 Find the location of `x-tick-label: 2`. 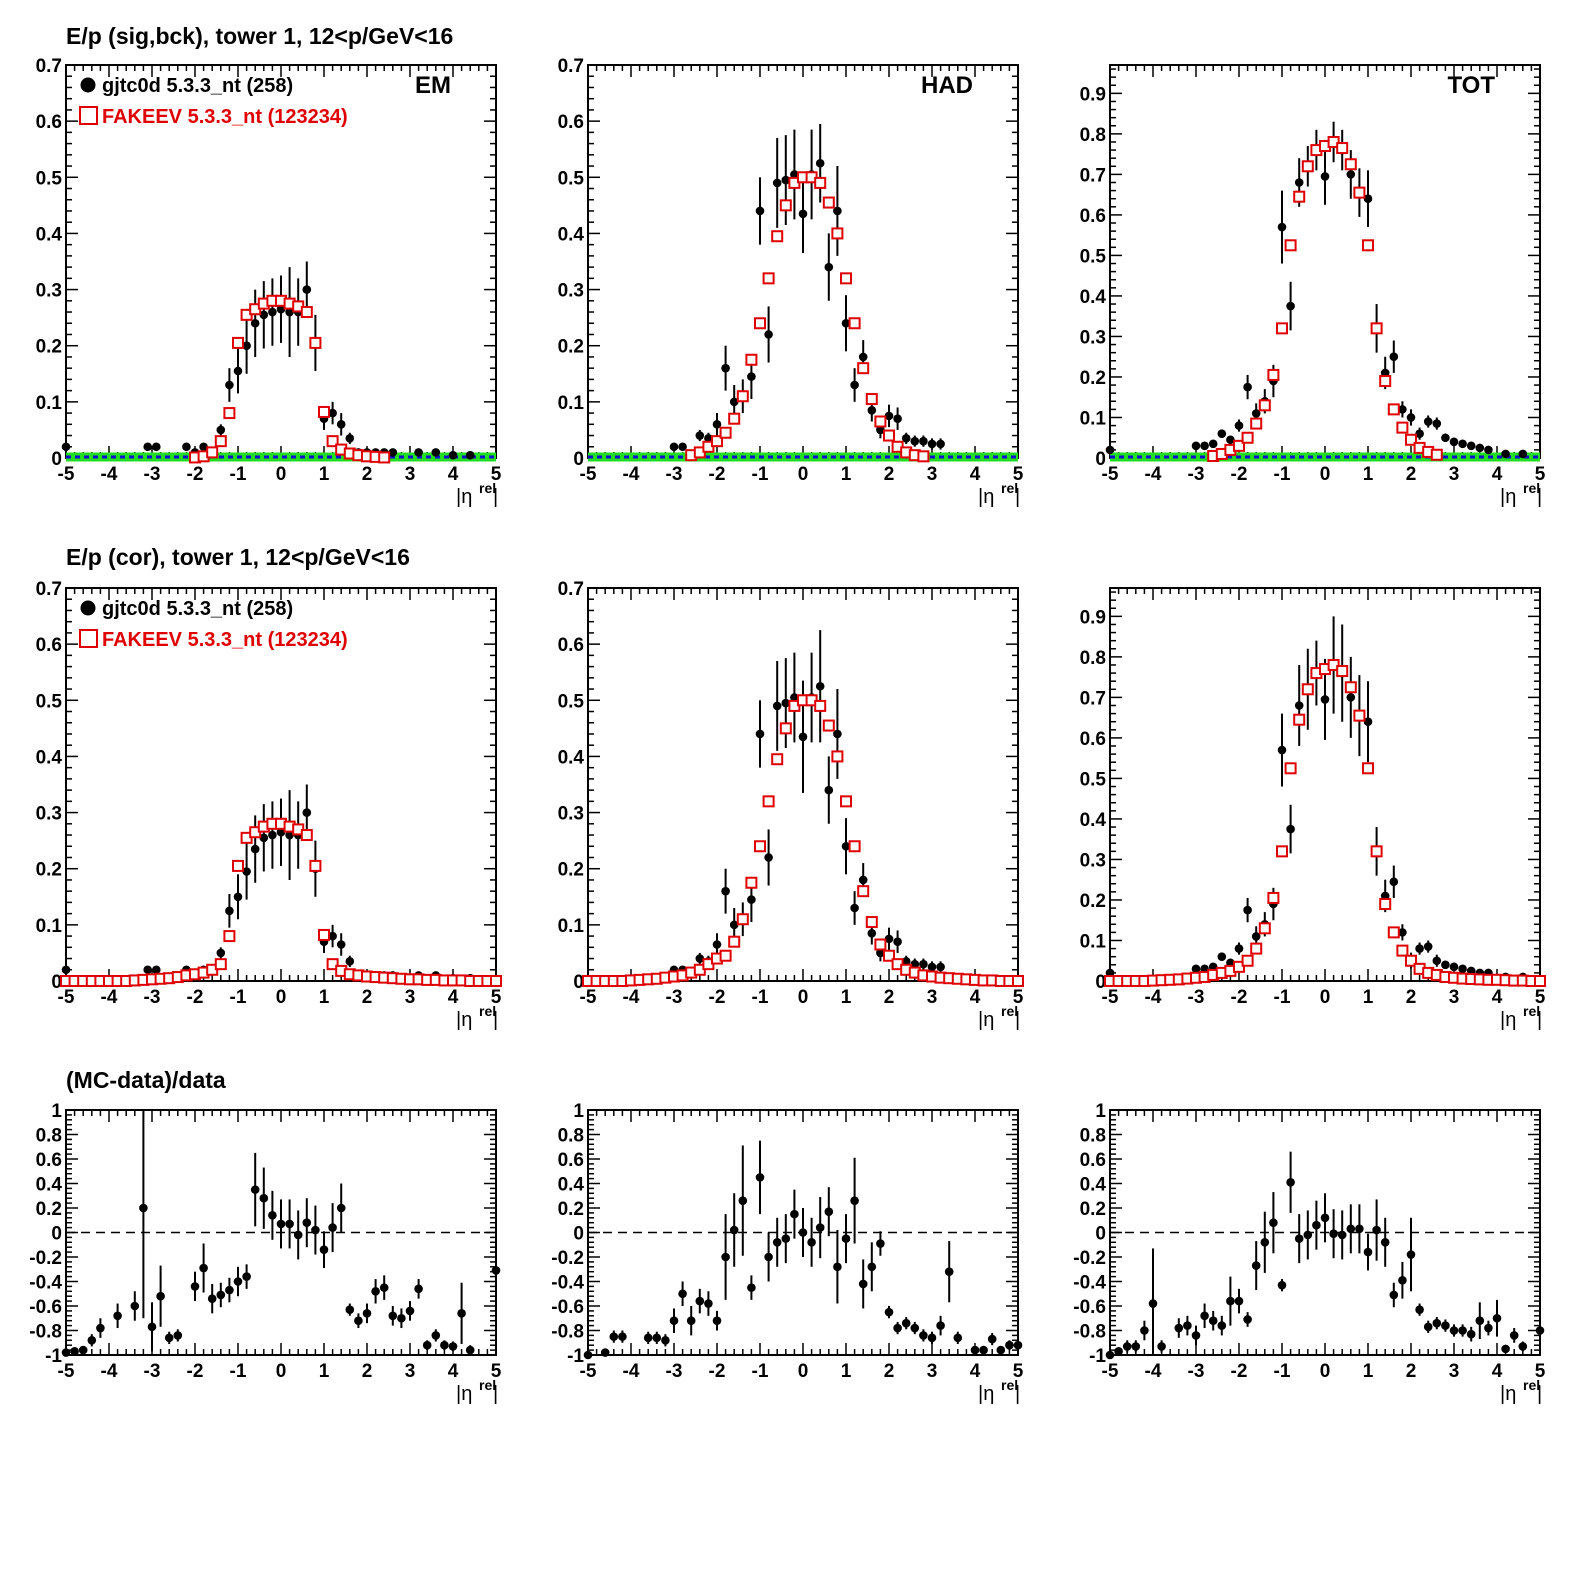

x-tick-label: 2 is located at coordinates (1411, 997).